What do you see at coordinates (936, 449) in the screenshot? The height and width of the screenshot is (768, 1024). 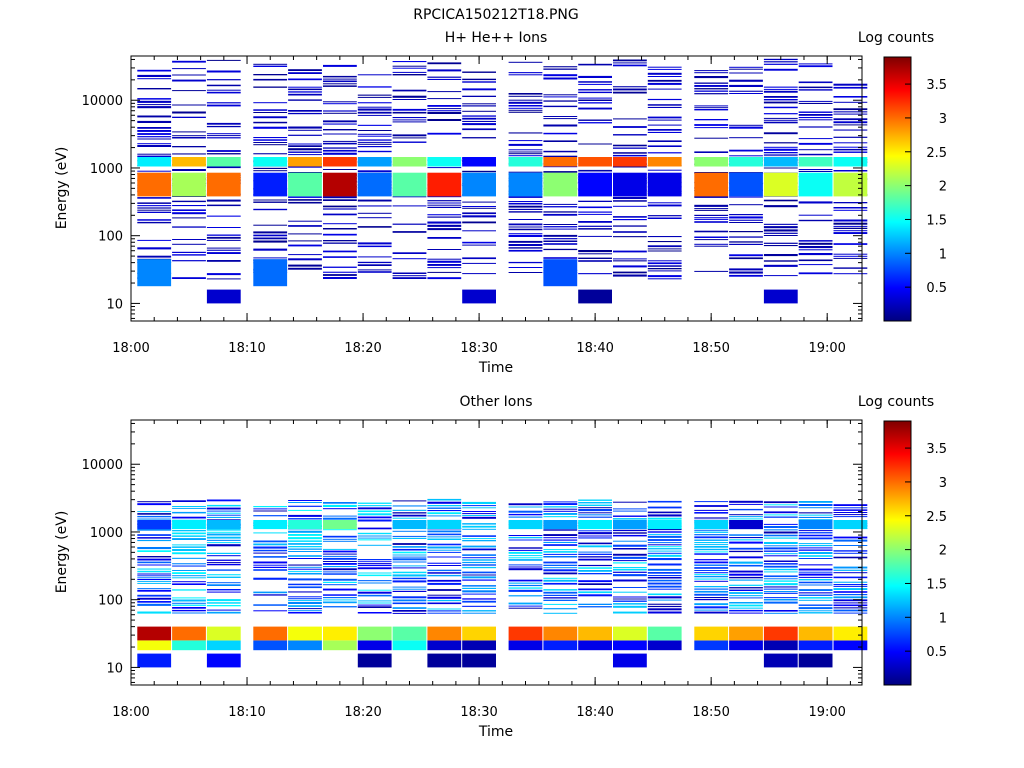 I see `colorbar-tick-label: 3.5` at bounding box center [936, 449].